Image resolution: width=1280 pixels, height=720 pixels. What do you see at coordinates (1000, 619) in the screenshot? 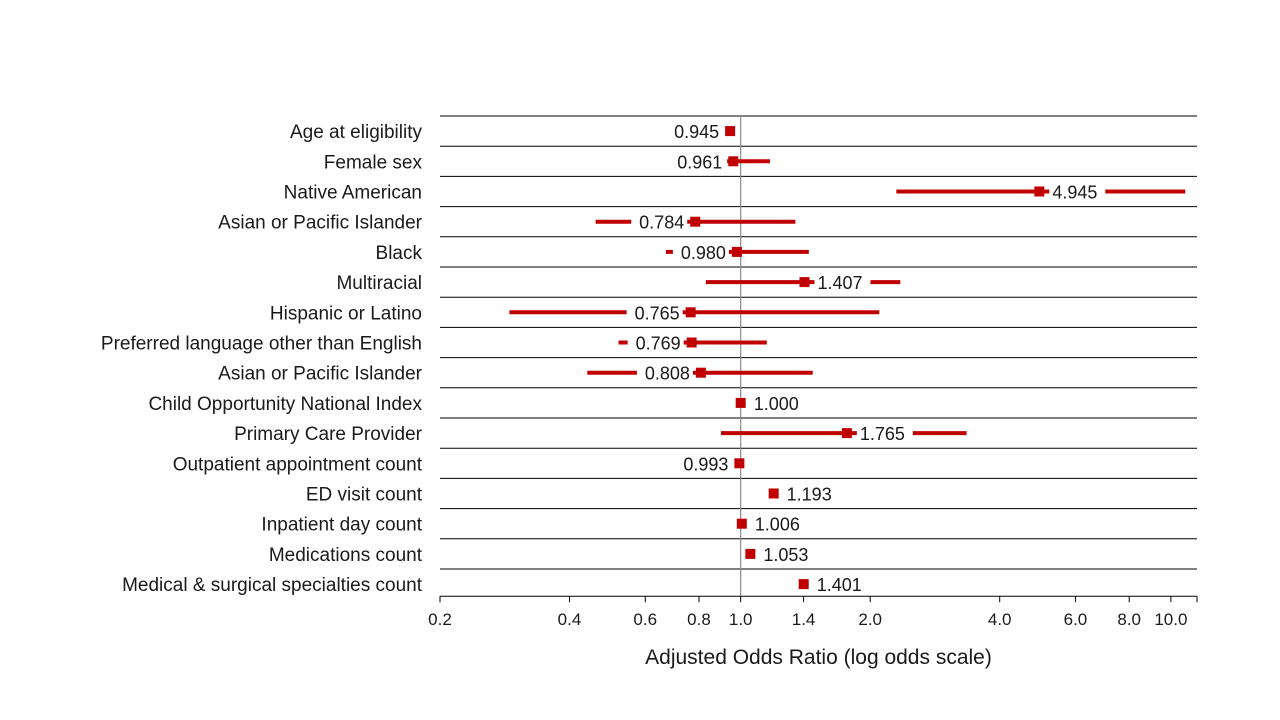
I see `x-tick-label: 4.0` at bounding box center [1000, 619].